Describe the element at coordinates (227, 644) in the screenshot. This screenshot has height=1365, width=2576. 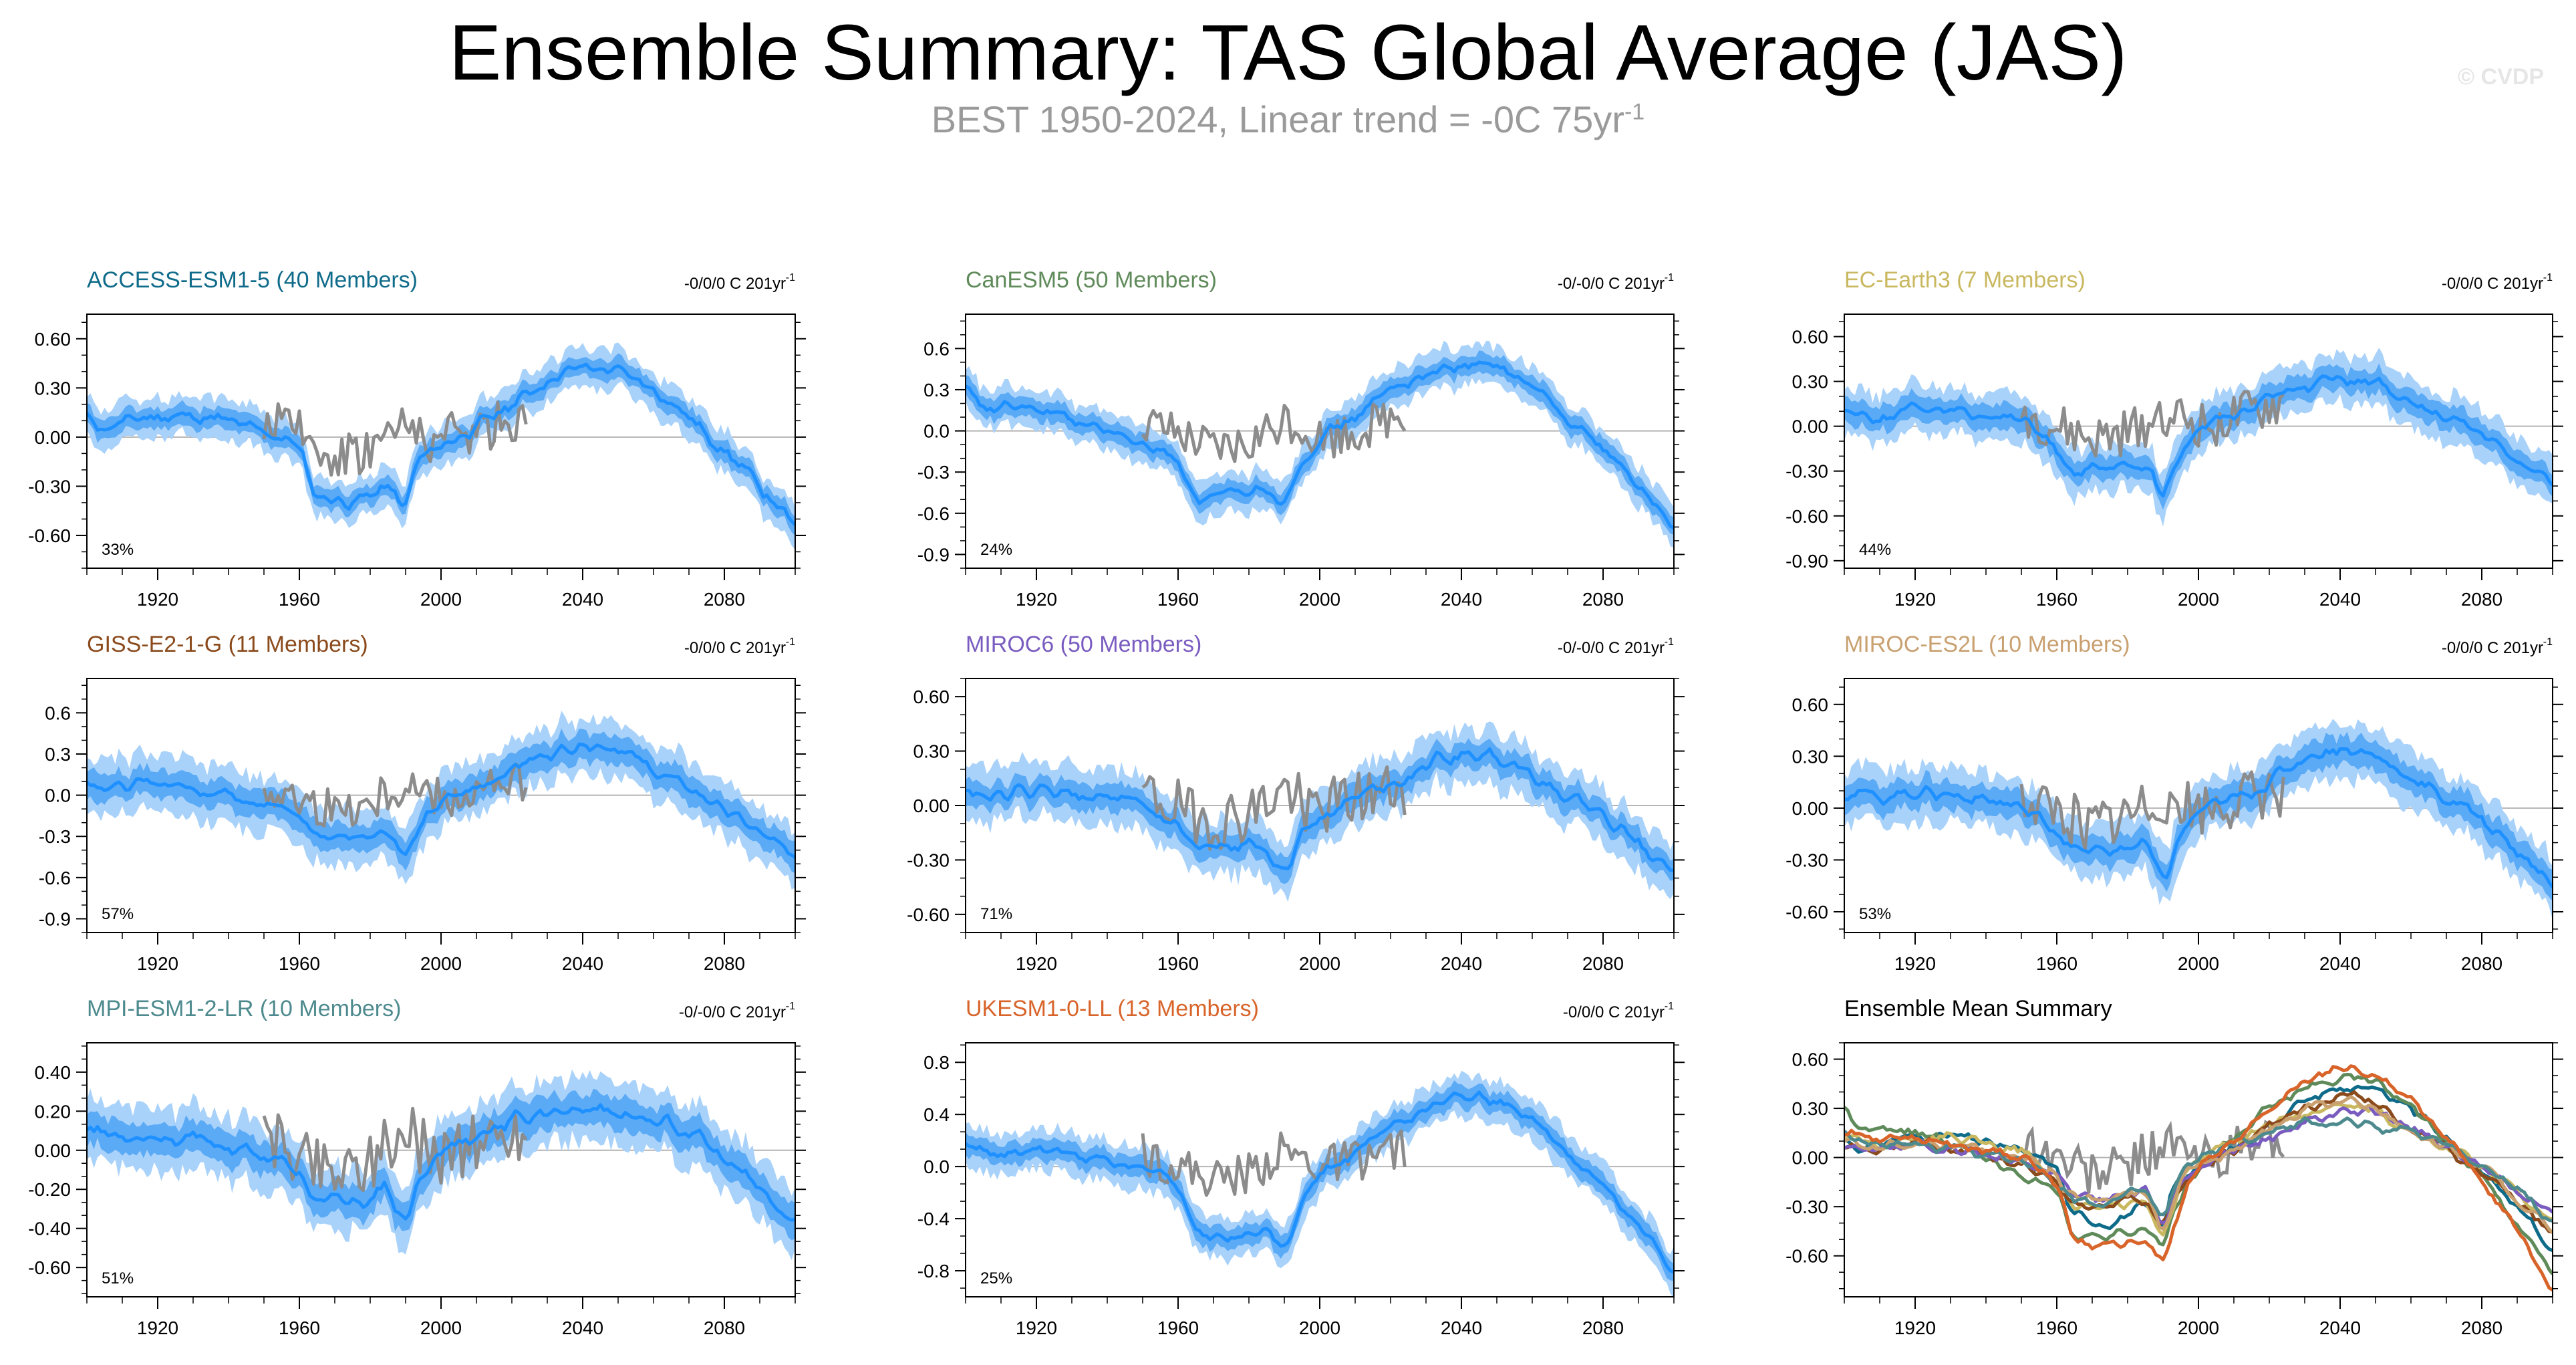
I see `panel-title: GISS-E2-1-G (11 Members)` at that location.